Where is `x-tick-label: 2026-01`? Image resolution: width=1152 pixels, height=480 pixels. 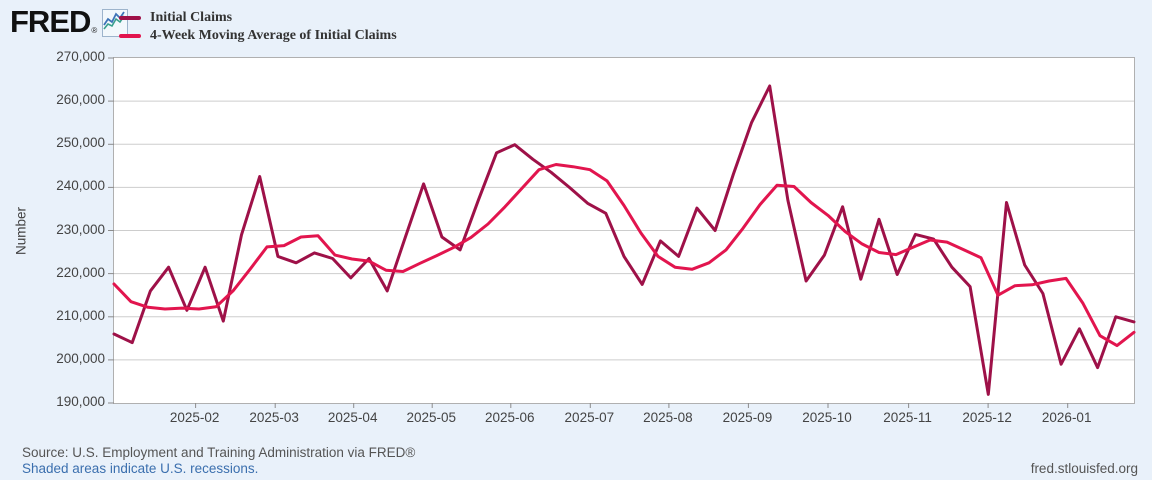
x-tick-label: 2026-01 is located at coordinates (1066, 417).